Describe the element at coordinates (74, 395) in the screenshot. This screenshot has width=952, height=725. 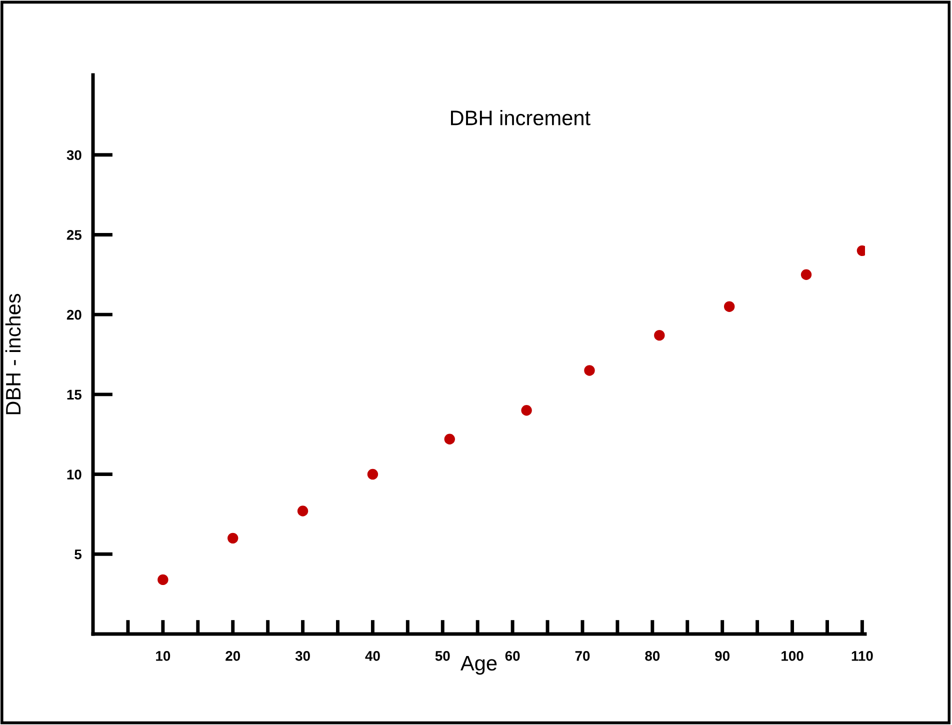
I see `y-tick-label: 15` at that location.